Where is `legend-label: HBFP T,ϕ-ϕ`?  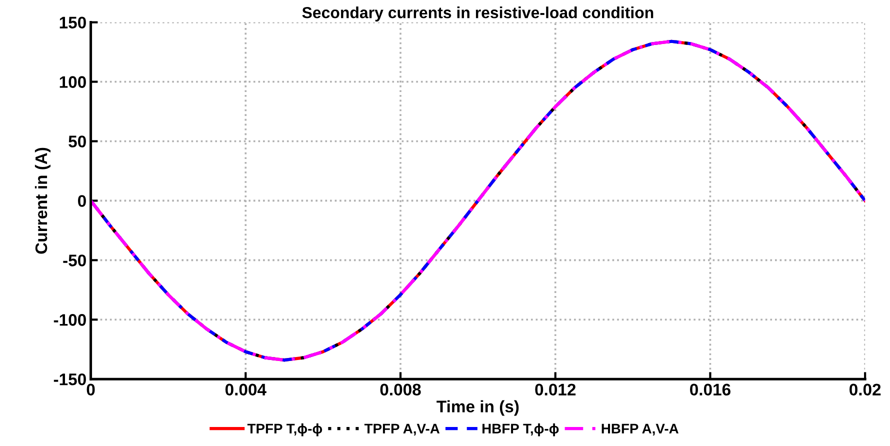 legend-label: HBFP T,ϕ-ϕ is located at coordinates (520, 429).